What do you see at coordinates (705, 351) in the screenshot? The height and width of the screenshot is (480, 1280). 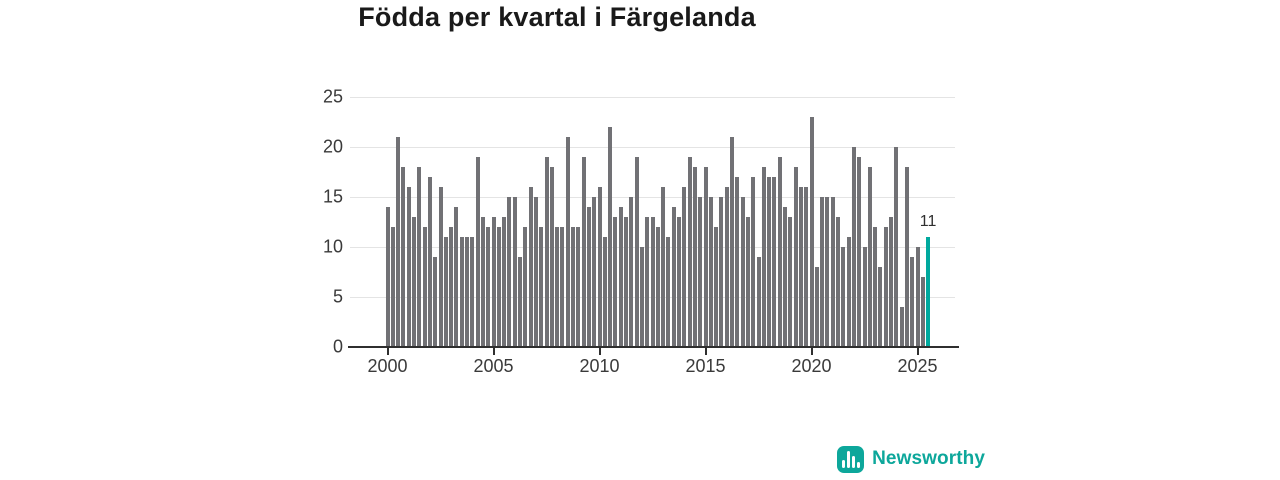 I see `x-tick-2015` at bounding box center [705, 351].